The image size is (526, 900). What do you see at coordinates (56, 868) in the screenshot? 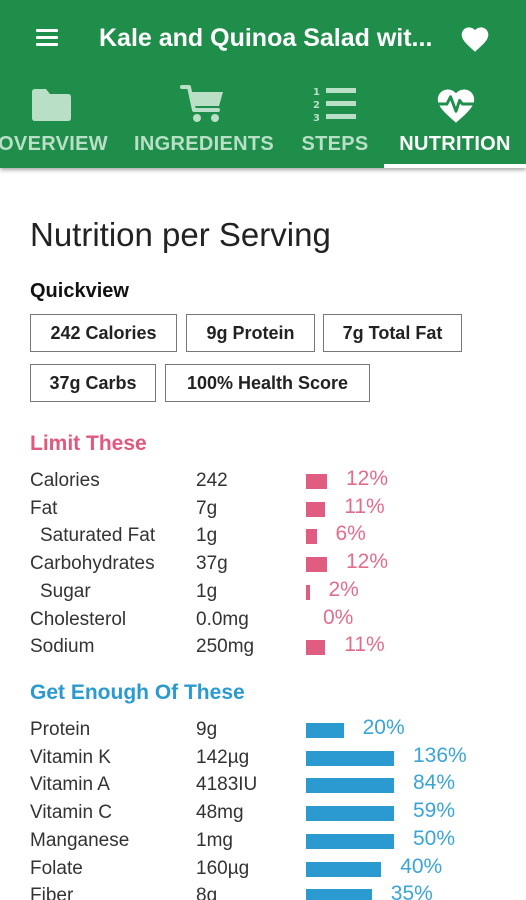
I see `nutrient-name: Folate` at bounding box center [56, 868].